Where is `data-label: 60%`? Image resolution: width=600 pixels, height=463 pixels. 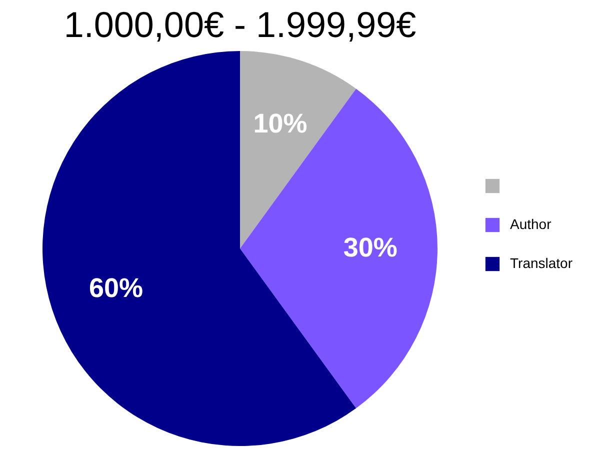
data-label: 60% is located at coordinates (116, 287).